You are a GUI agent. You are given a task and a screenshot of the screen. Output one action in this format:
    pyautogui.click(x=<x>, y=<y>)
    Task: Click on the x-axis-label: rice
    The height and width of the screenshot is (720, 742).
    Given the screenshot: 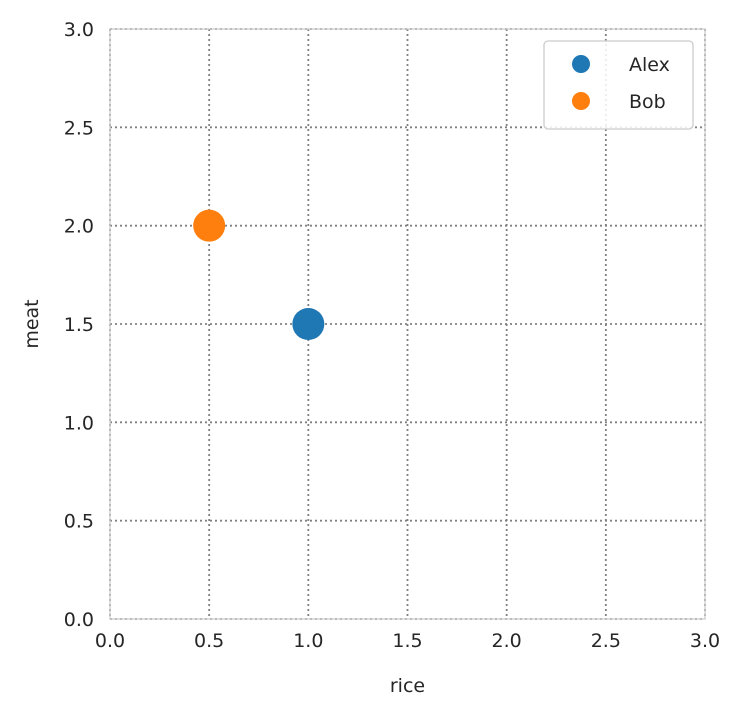 What is the action you would take?
    pyautogui.click(x=407, y=686)
    